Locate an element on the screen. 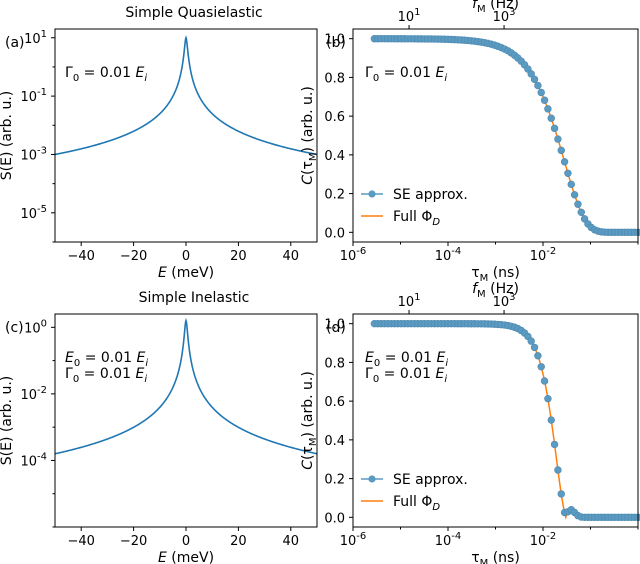 The height and width of the screenshot is (564, 640). y-tick-label: 10⁰ is located at coordinates (35, 327).